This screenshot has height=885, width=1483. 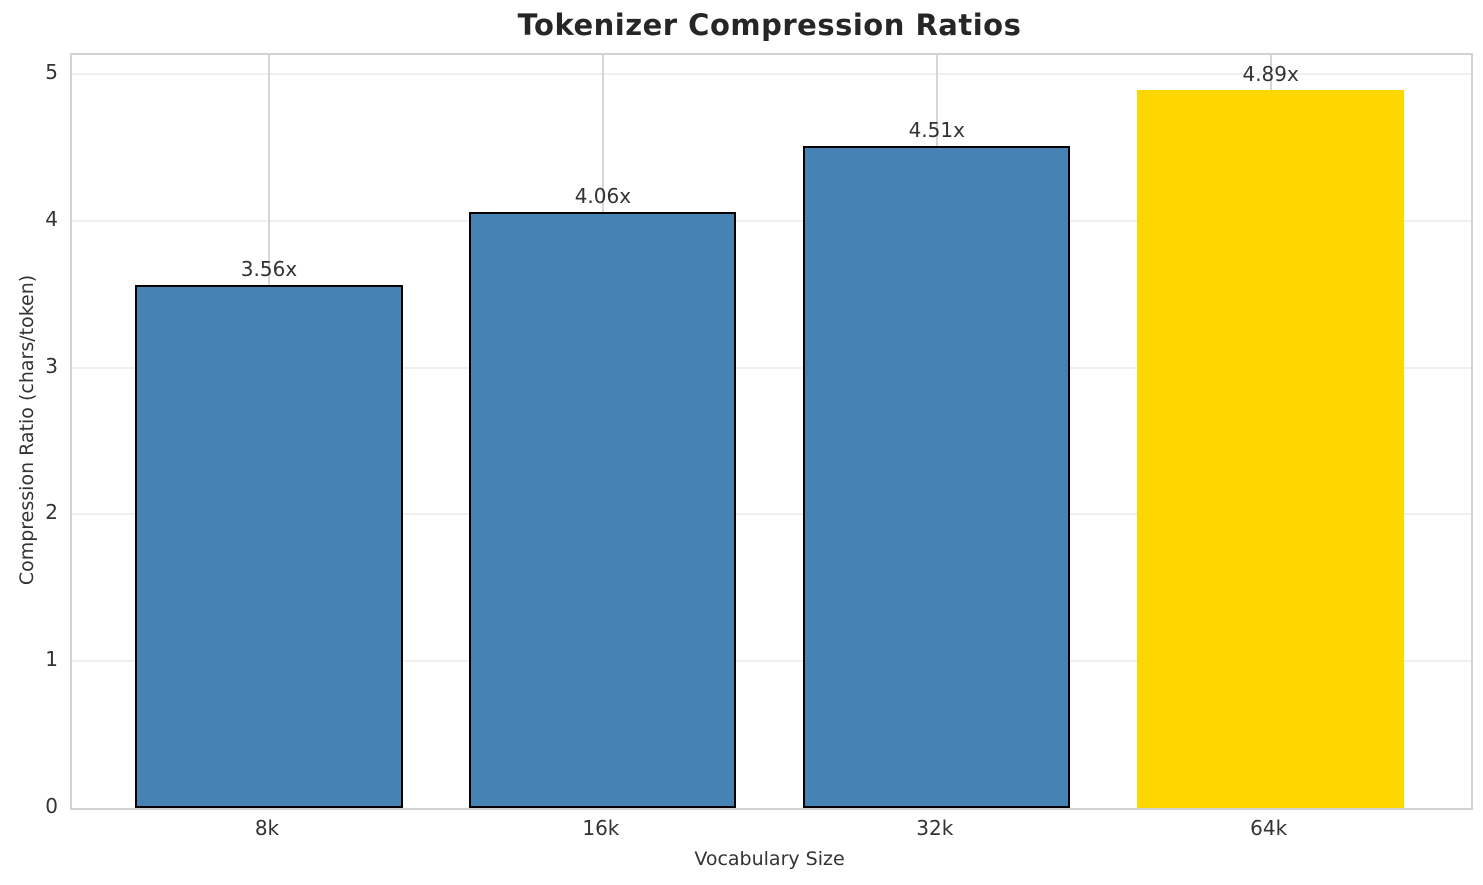 I want to click on y-axis-tick-labels: 0 1 2 3 4 5, so click(x=29, y=435).